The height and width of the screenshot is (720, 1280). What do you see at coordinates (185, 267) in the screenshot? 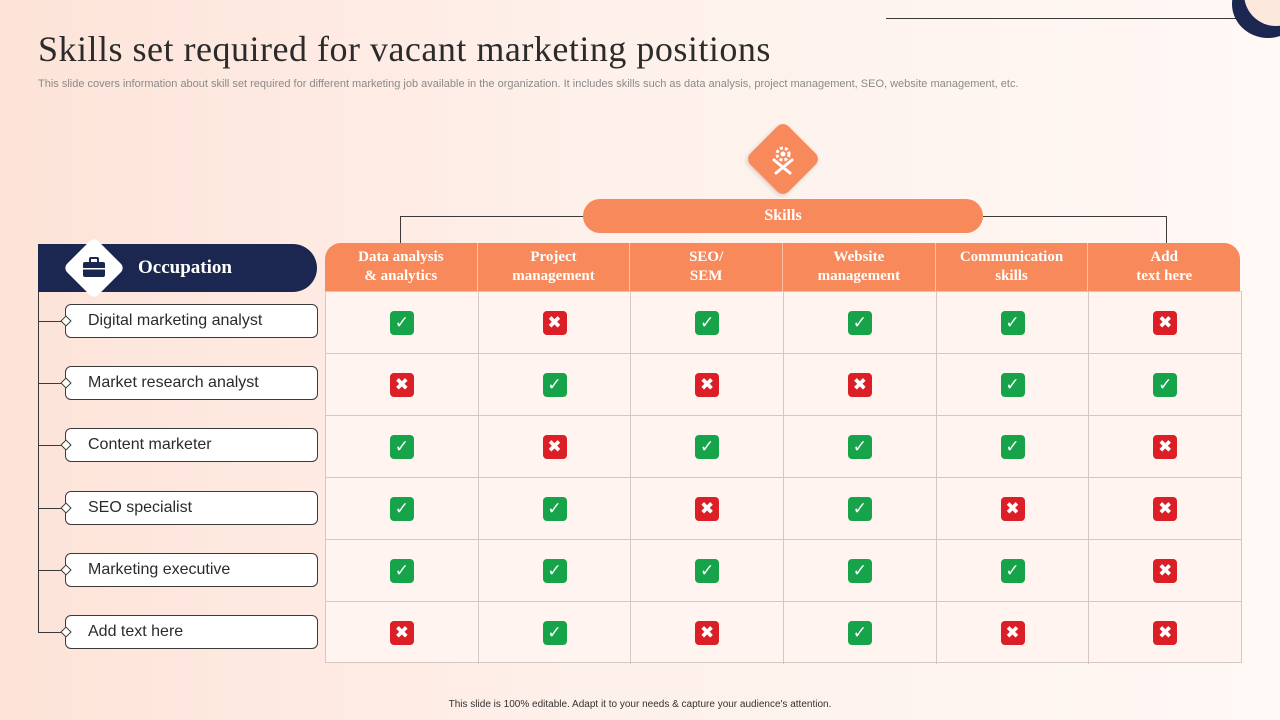
I see `occupation-label: Occupation` at bounding box center [185, 267].